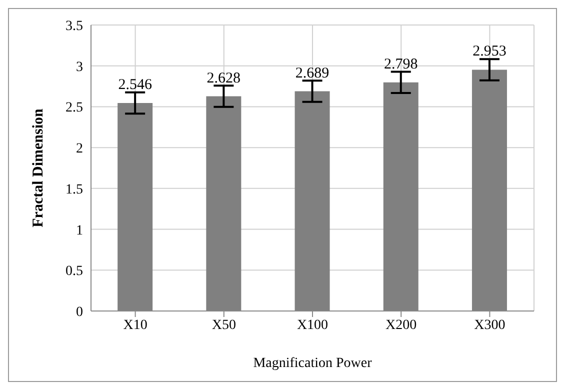 This screenshot has width=565, height=390. What do you see at coordinates (135, 325) in the screenshot?
I see `x-tick-label: X10` at bounding box center [135, 325].